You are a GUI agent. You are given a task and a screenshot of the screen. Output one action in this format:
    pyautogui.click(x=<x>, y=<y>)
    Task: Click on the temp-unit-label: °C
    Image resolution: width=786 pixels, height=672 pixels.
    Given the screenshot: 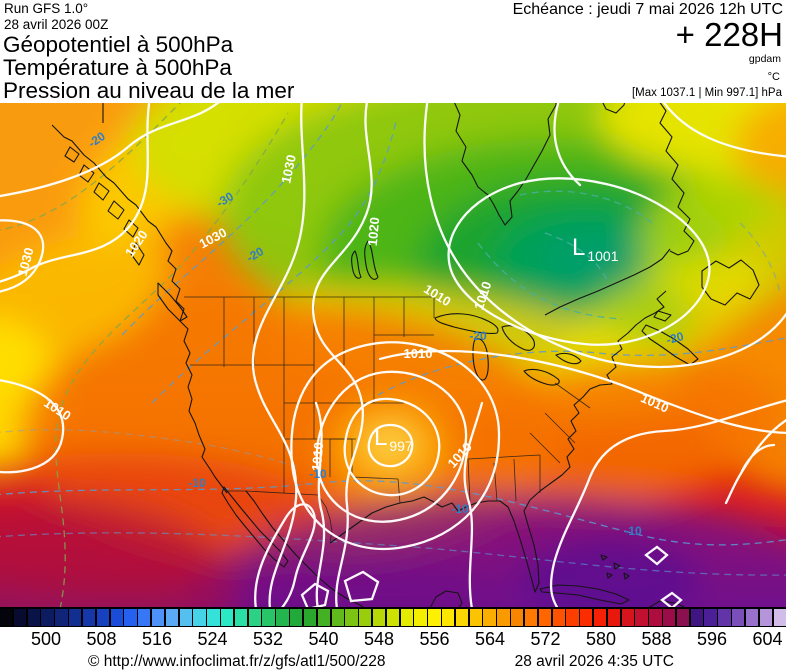 What is the action you would take?
    pyautogui.click(x=773, y=77)
    